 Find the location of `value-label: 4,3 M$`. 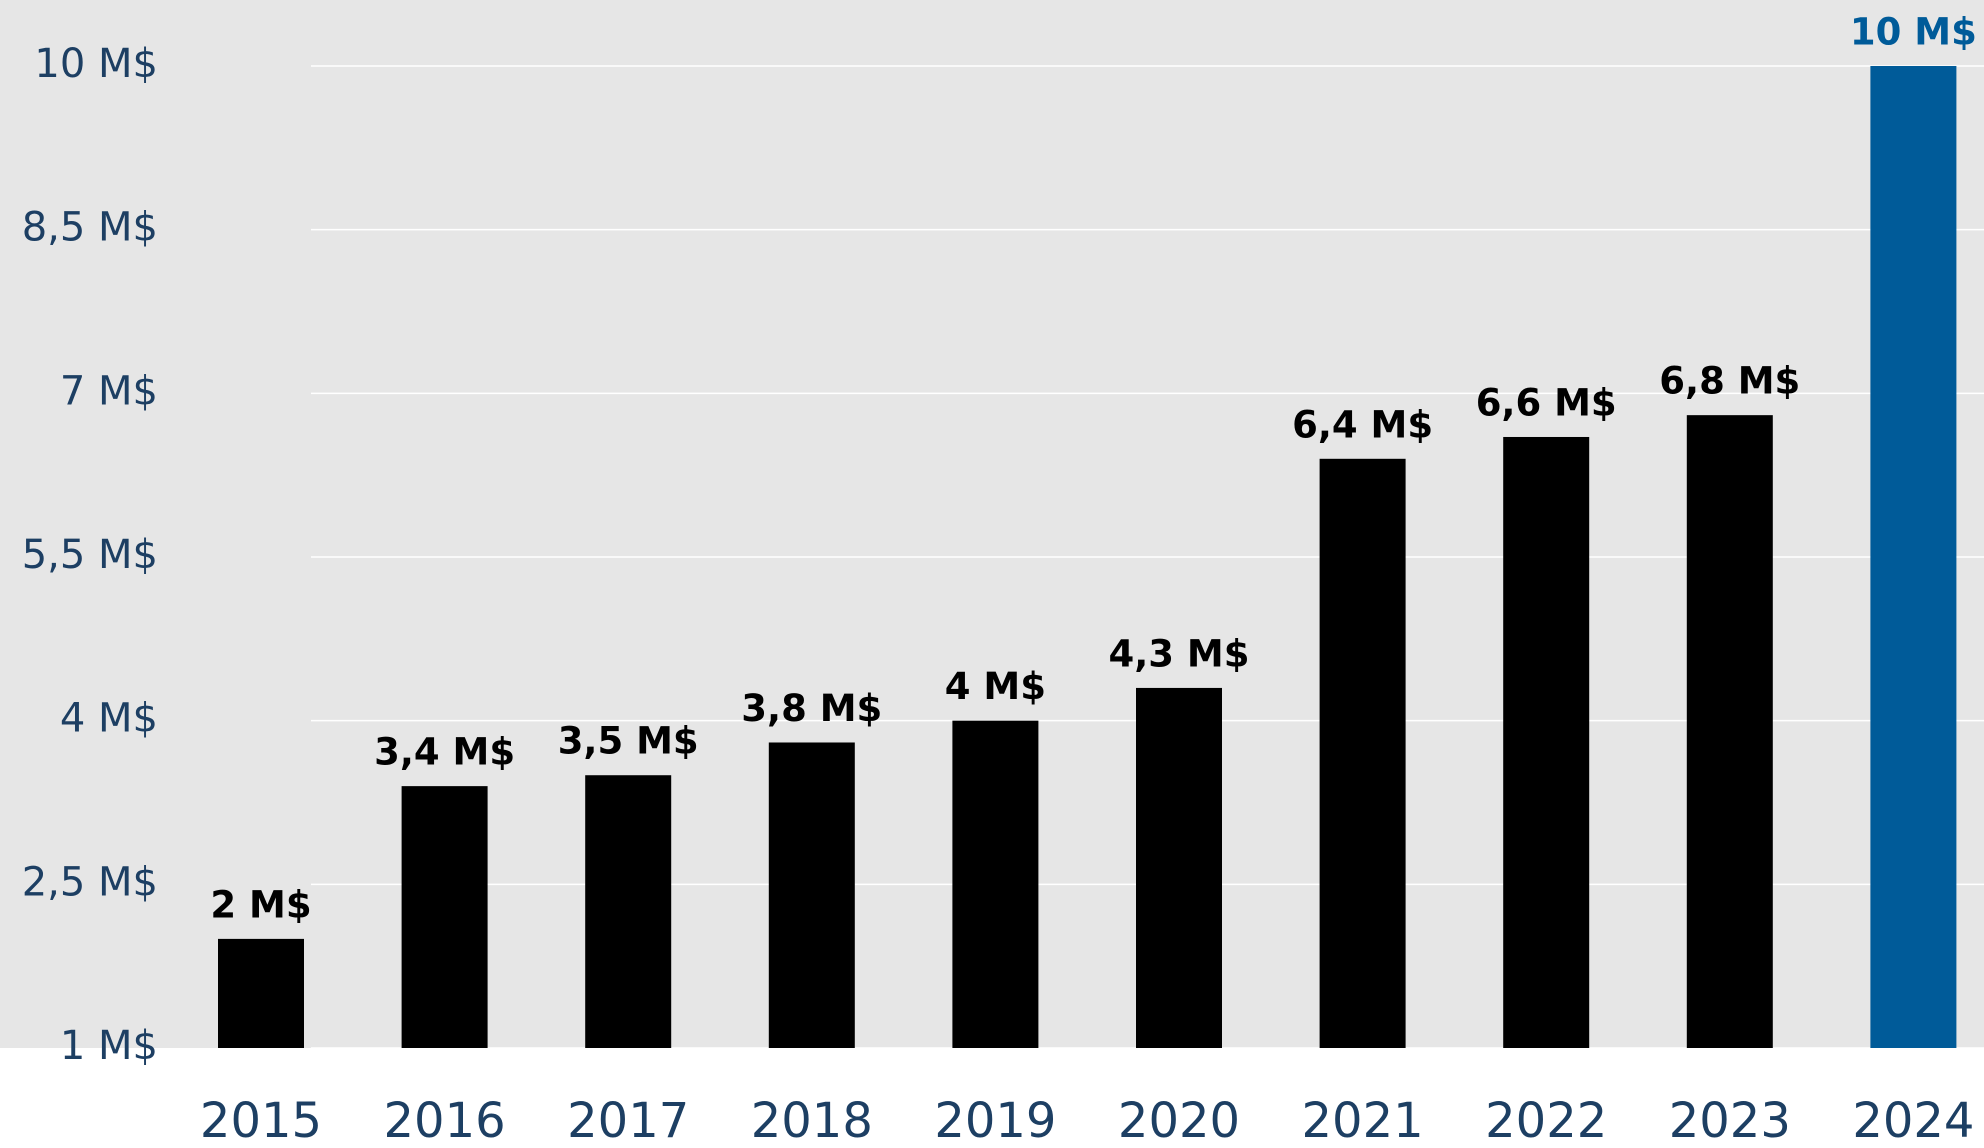

value-label: 4,3 M$ is located at coordinates (1179, 653).